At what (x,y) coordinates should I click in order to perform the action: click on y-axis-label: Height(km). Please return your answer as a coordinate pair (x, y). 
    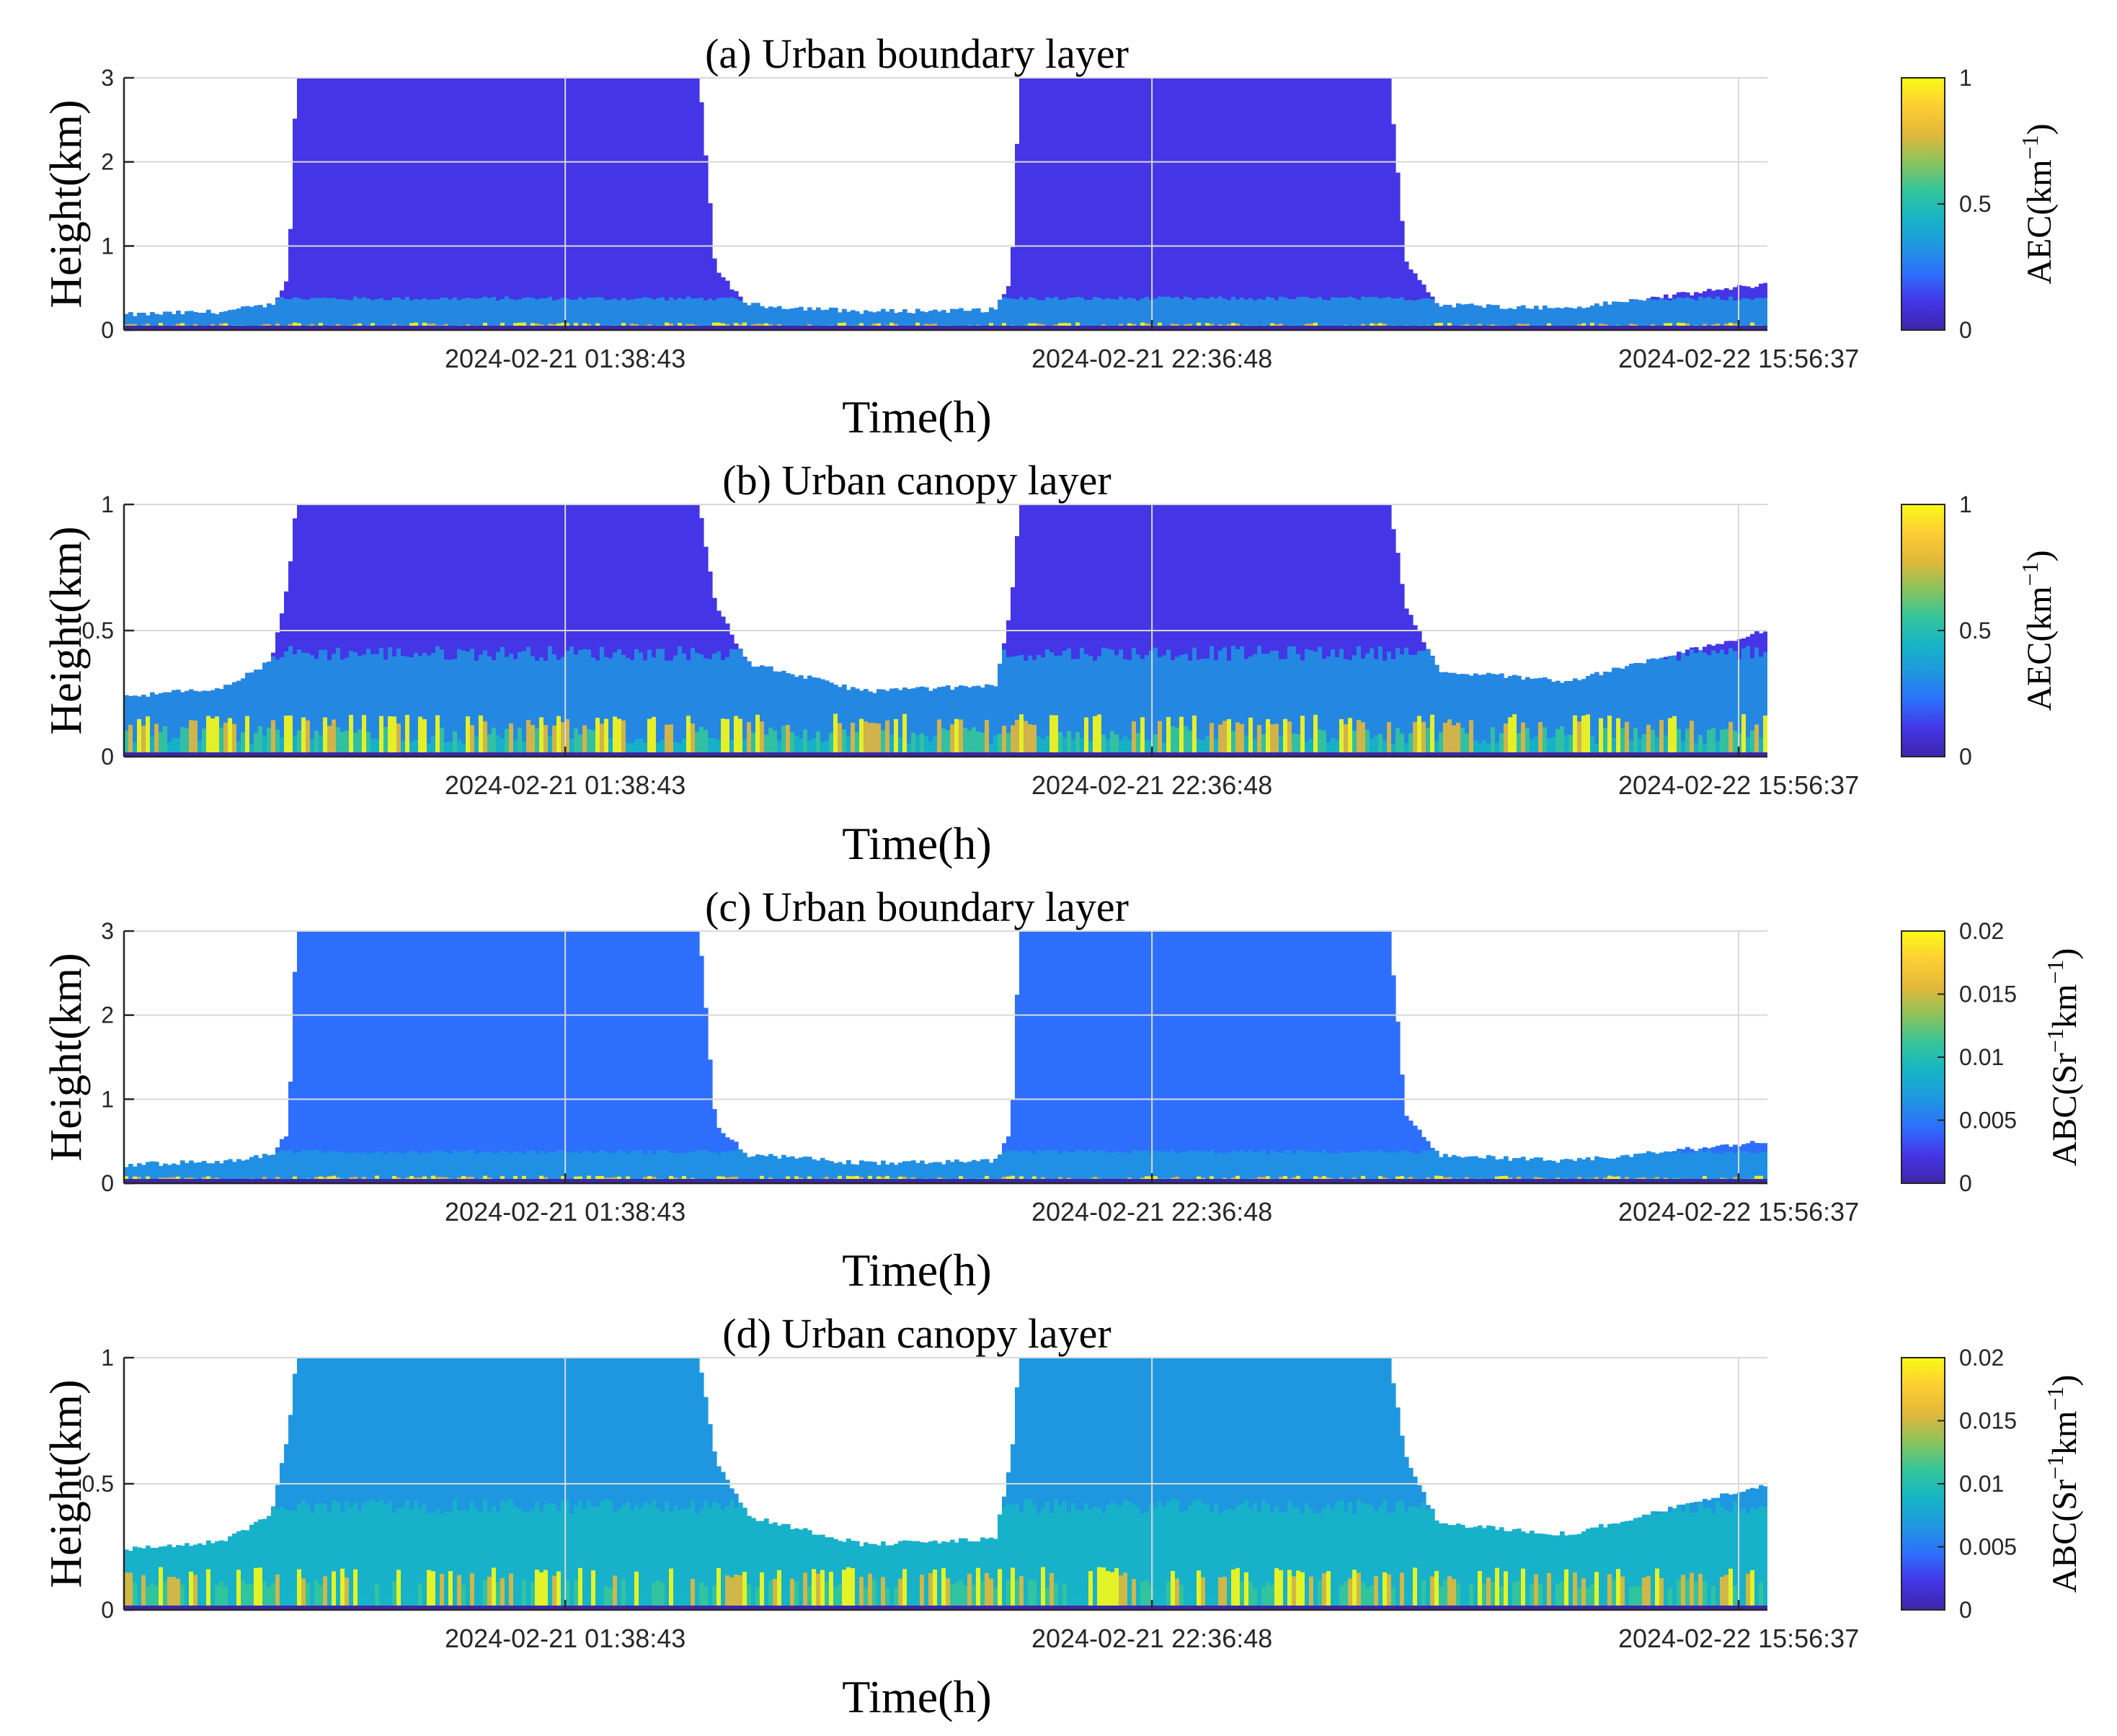
    Looking at the image, I should click on (66, 630).